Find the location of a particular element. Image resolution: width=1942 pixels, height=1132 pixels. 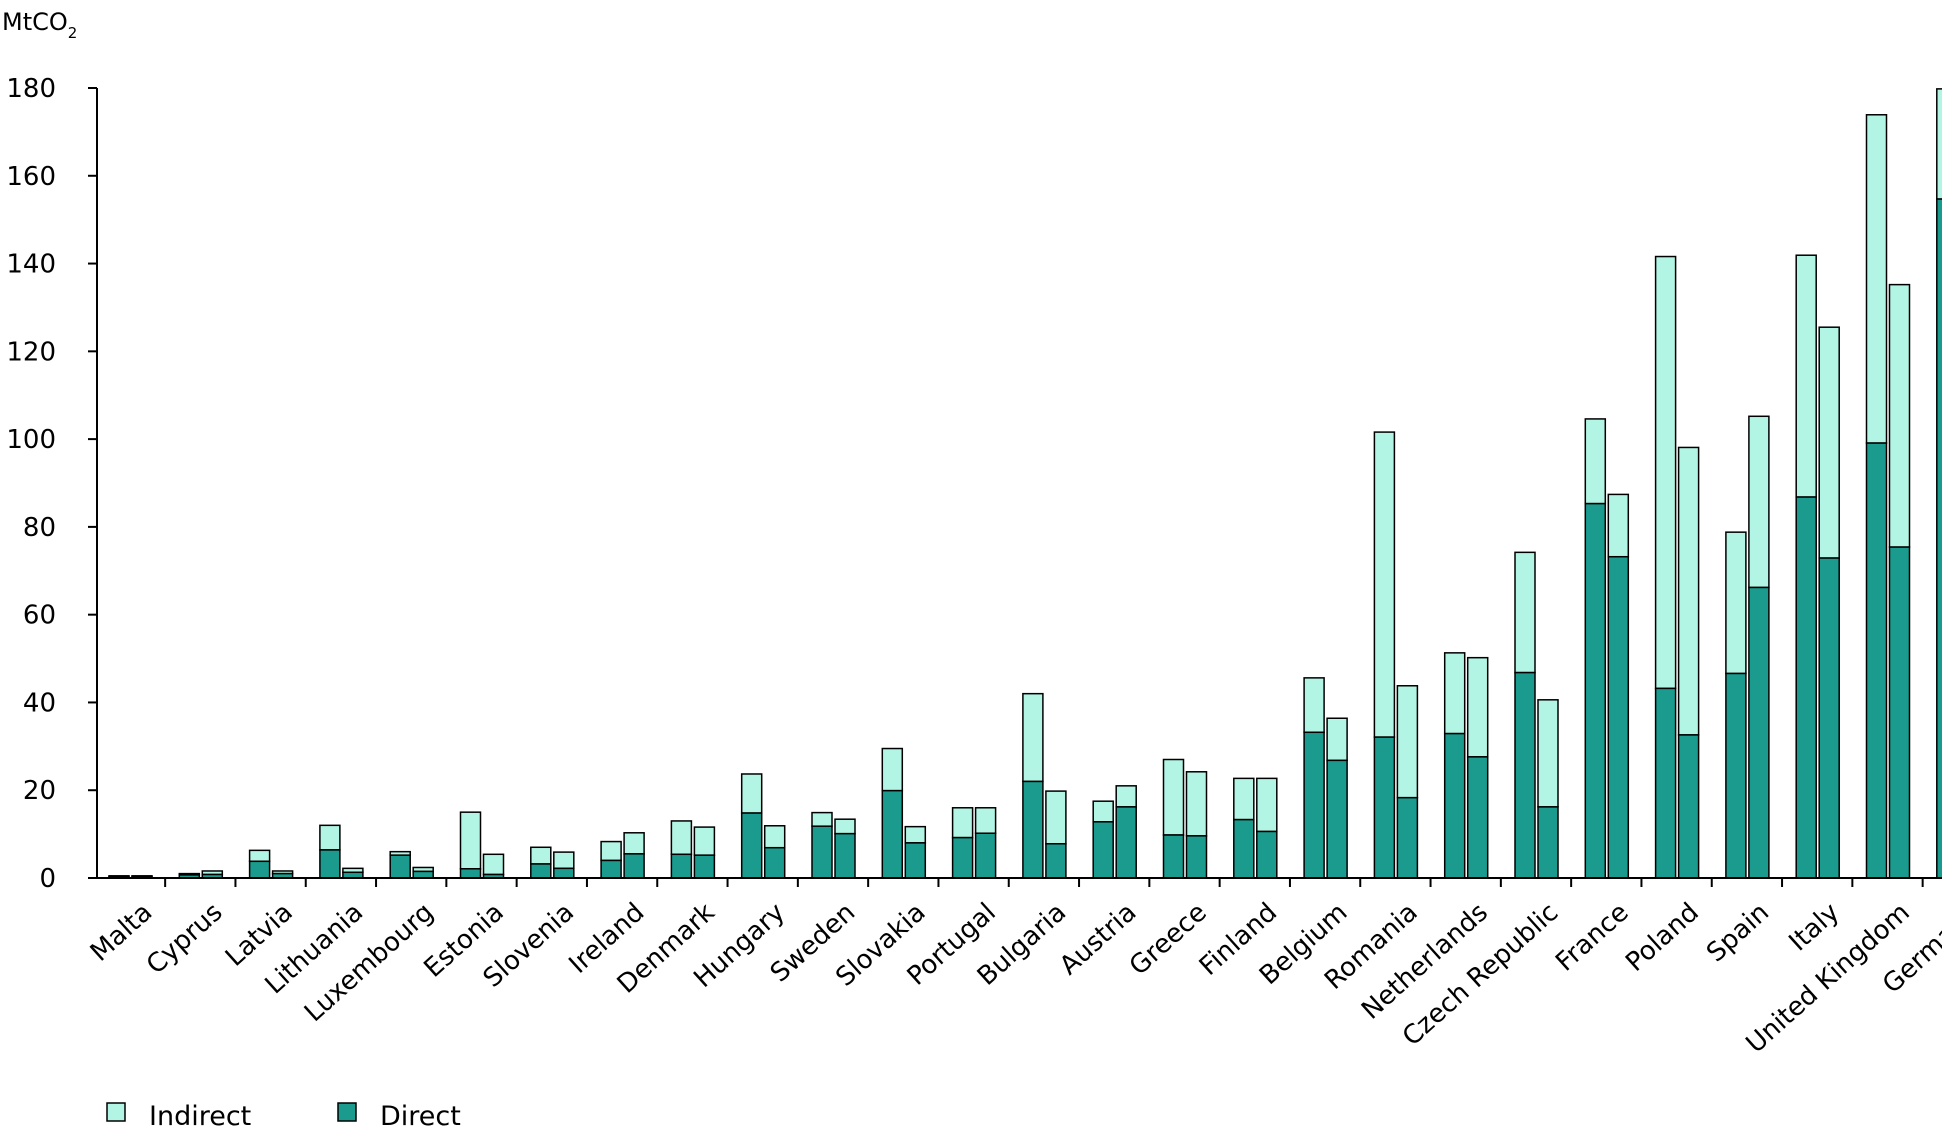

y-tick-label: 0 is located at coordinates (47, 879).